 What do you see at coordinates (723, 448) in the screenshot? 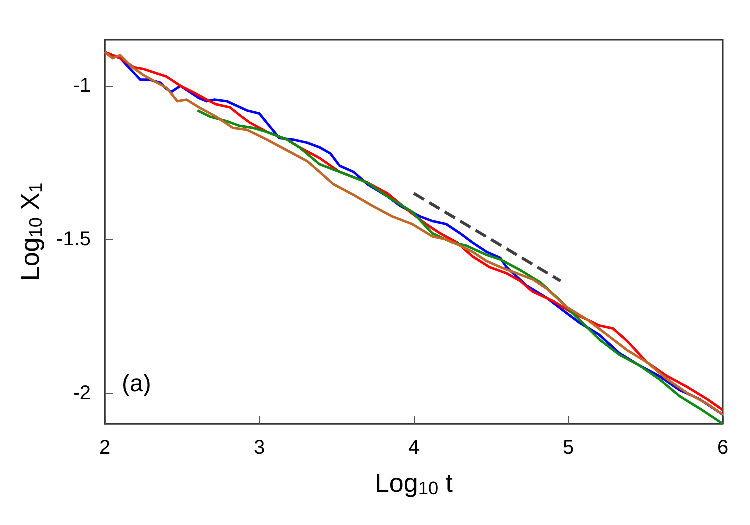
I see `x-tick-label: 6` at bounding box center [723, 448].